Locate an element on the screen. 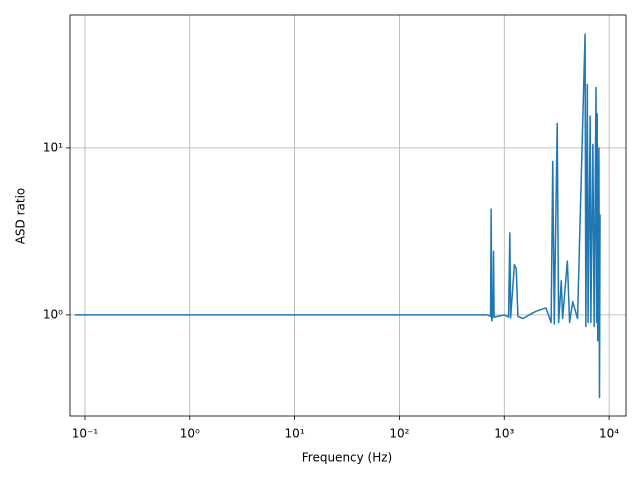 This screenshot has width=640, height=480. x-tick-label: 10³ is located at coordinates (504, 434).